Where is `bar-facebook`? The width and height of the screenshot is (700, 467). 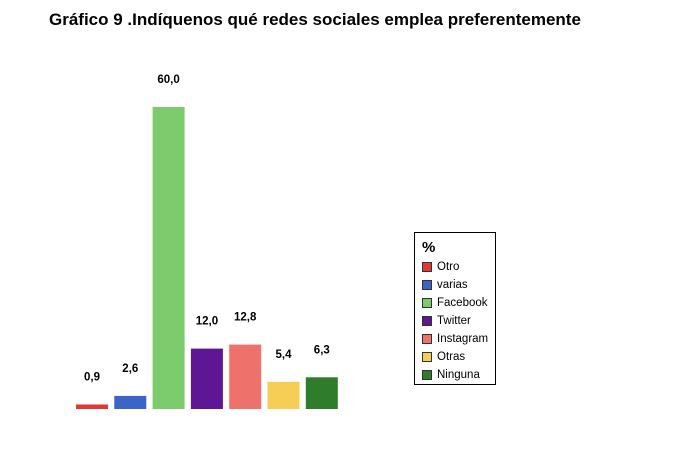
bar-facebook is located at coordinates (168, 258).